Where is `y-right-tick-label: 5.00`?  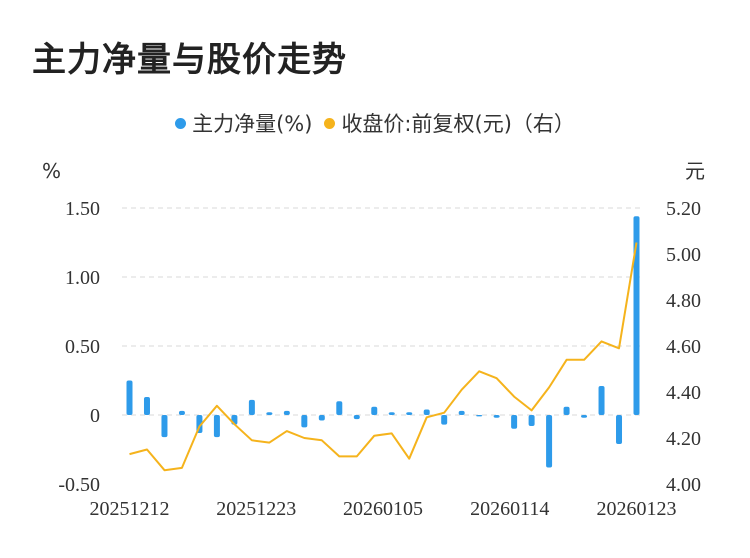
y-right-tick-label: 5.00 is located at coordinates (683, 255).